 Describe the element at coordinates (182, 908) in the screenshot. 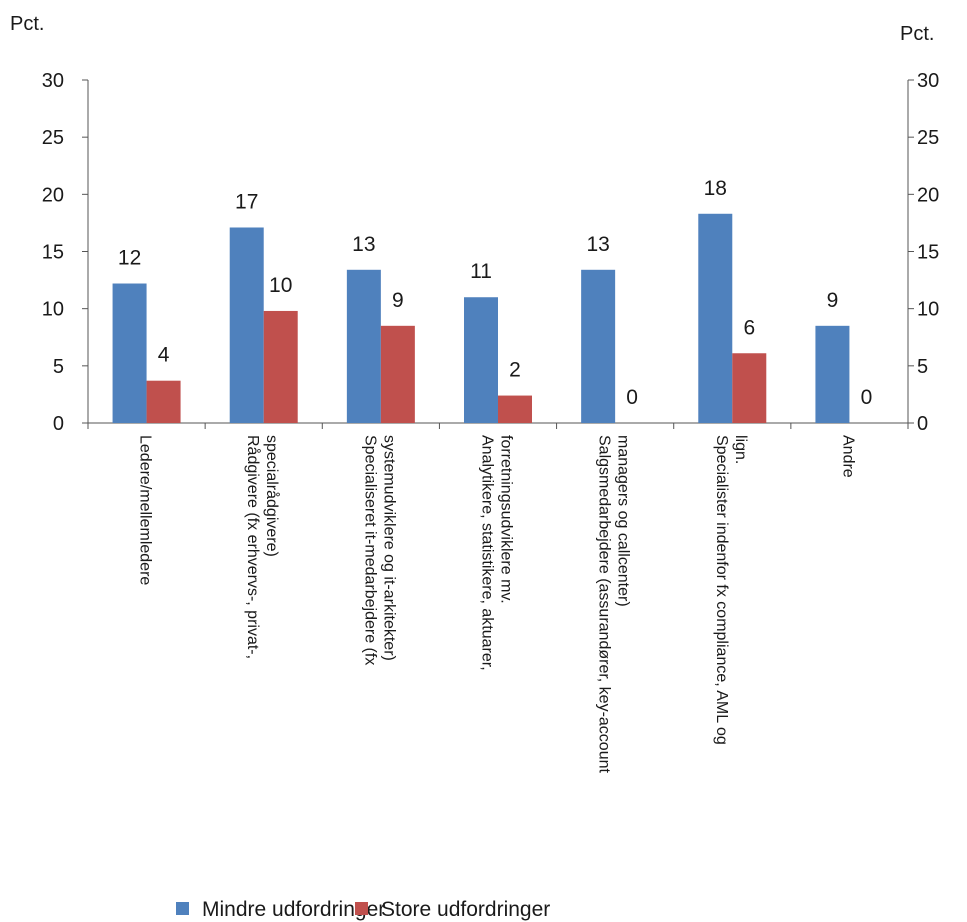

I see `legend-swatch-mindre` at that location.